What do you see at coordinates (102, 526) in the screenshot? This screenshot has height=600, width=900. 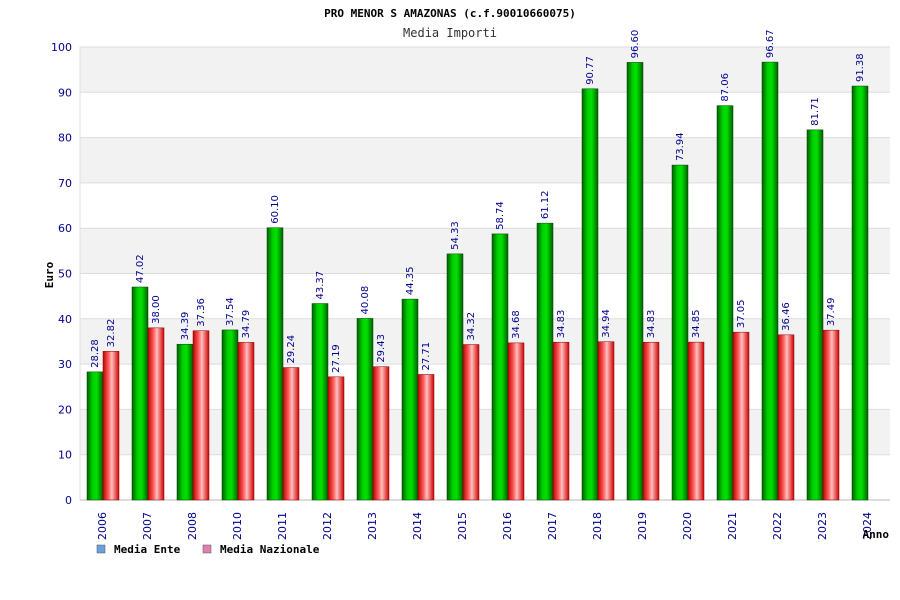 I see `x-tick-label: 2006` at bounding box center [102, 526].